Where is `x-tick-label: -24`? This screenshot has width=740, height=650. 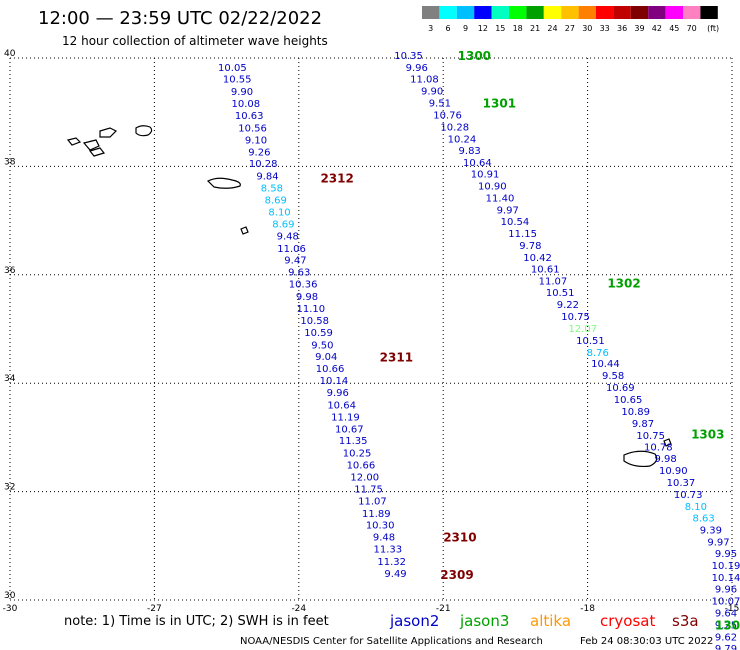 x-tick-label: -24 is located at coordinates (298, 609).